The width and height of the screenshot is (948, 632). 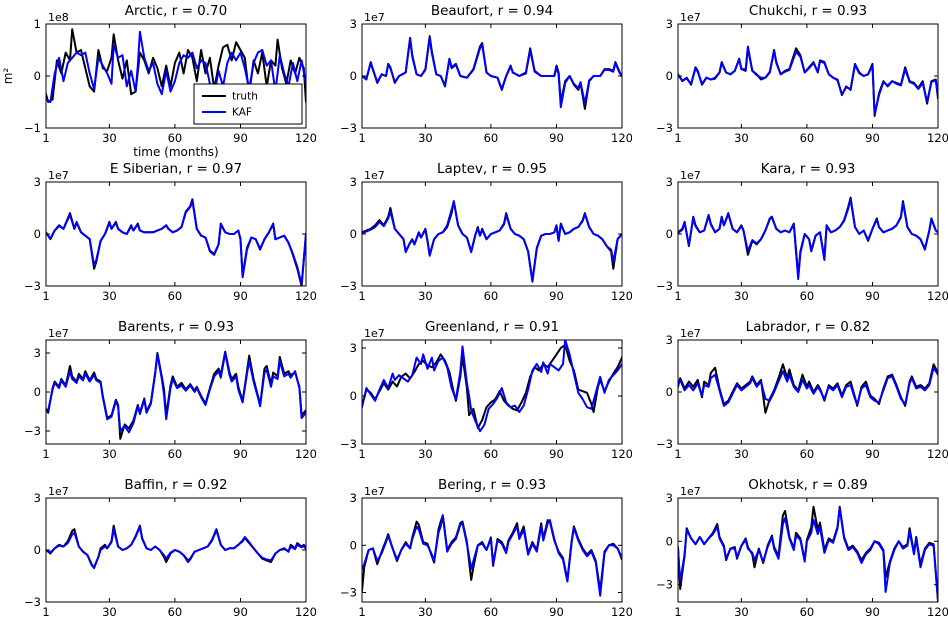 What do you see at coordinates (669, 392) in the screenshot?
I see `ytick-label-labrador: 0` at bounding box center [669, 392].